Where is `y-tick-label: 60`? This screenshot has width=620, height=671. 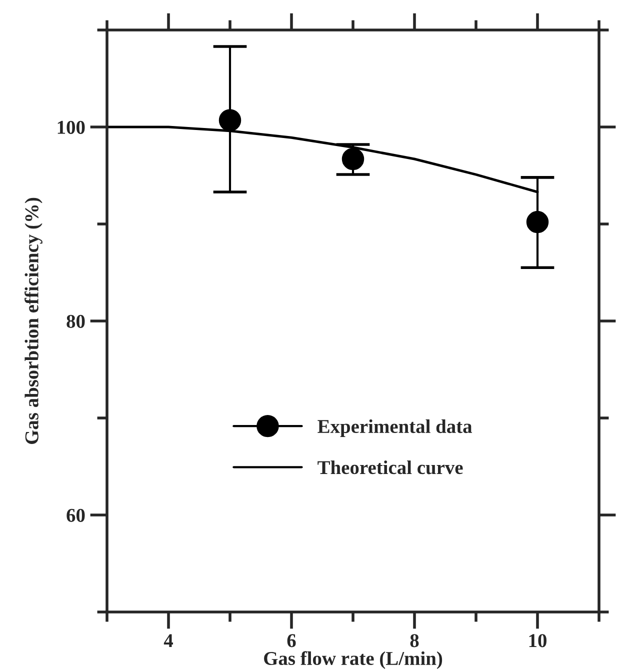
y-tick-label: 60 is located at coordinates (75, 515).